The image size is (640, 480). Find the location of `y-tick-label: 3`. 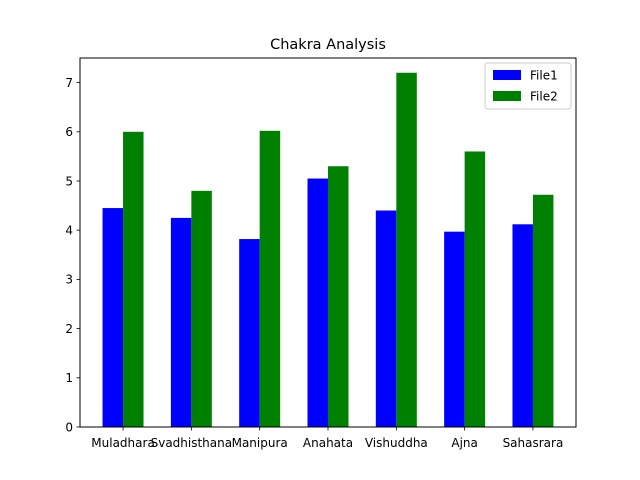

y-tick-label: 3 is located at coordinates (69, 280).